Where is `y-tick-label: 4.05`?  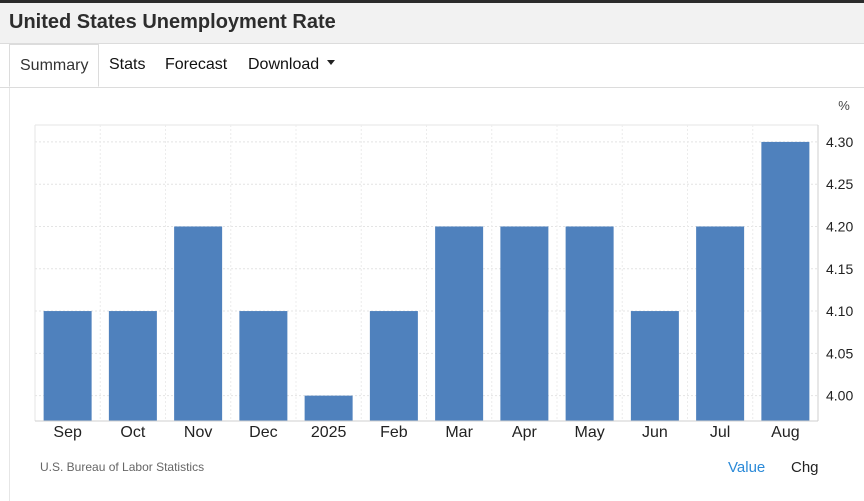
y-tick-label: 4.05 is located at coordinates (839, 353).